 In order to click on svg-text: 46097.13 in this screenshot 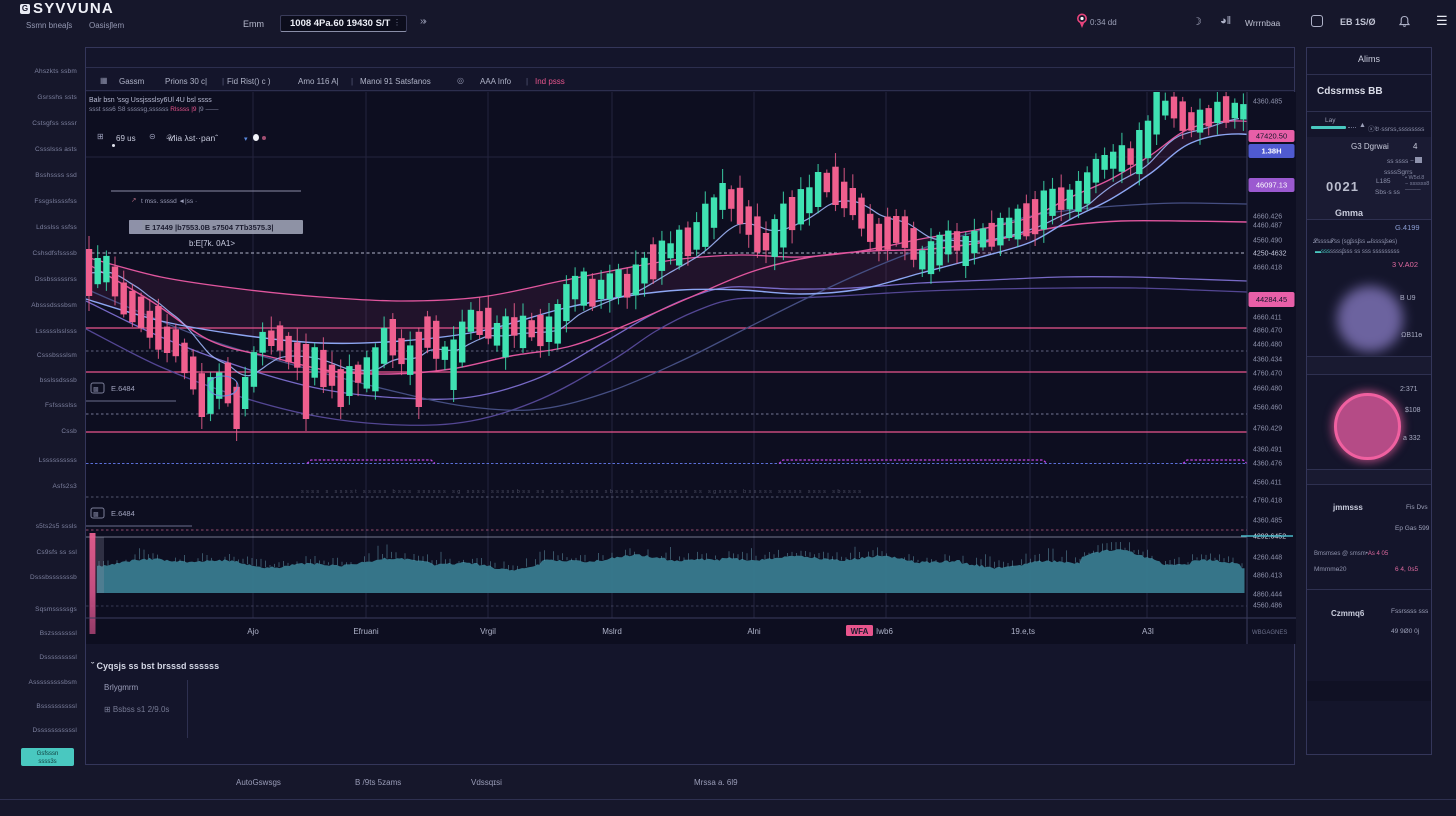, I will do `click(1271, 185)`.